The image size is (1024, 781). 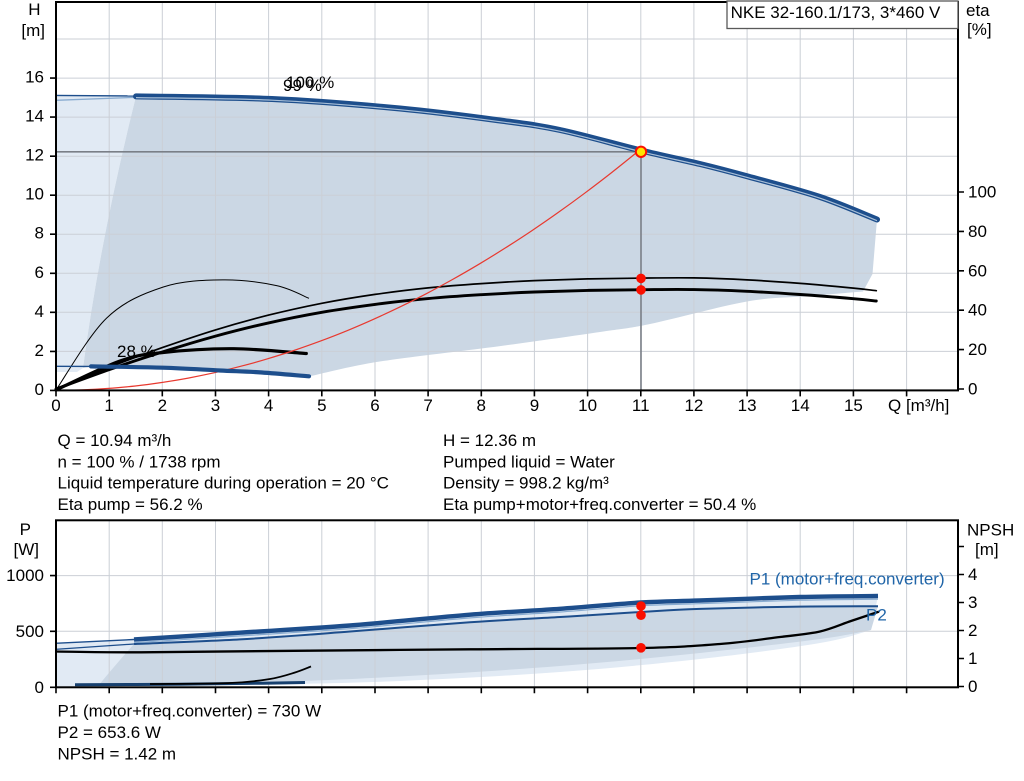 What do you see at coordinates (30, 631) in the screenshot?
I see `svg-text: 500` at bounding box center [30, 631].